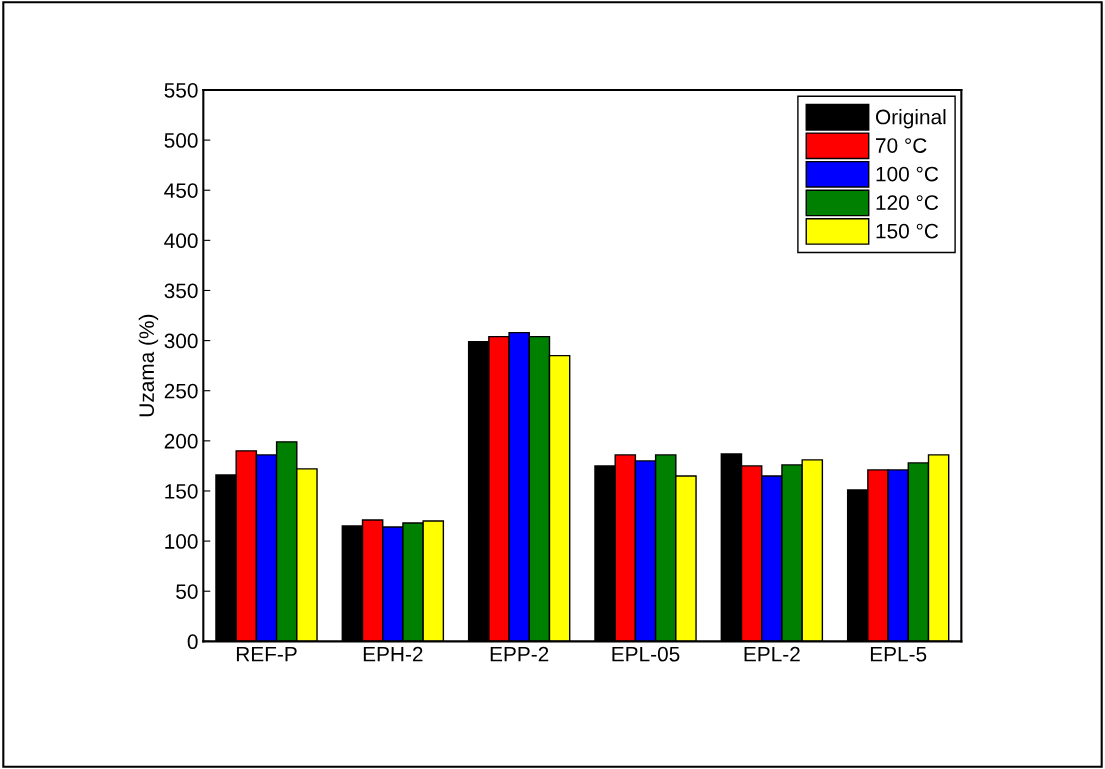  Describe the element at coordinates (907, 202) in the screenshot. I see `legend-label: 120 °C` at that location.